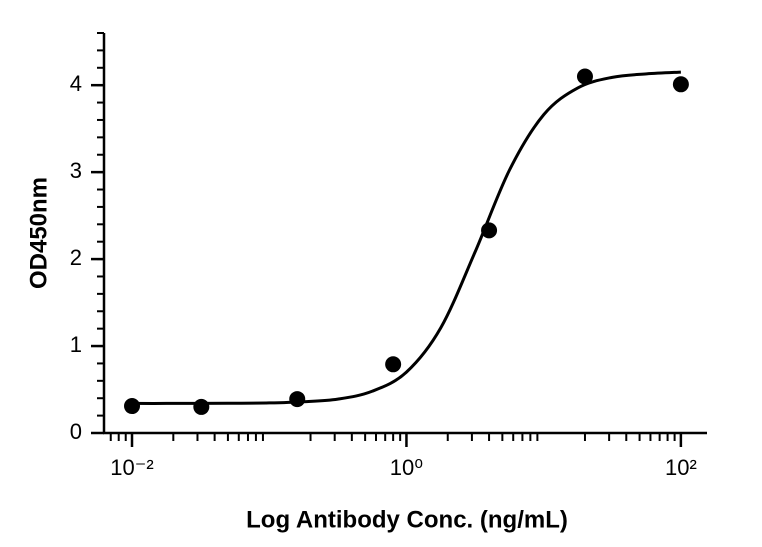 The height and width of the screenshot is (547, 762). What do you see at coordinates (131, 467) in the screenshot?
I see `x-tick-label: 10⁻²` at bounding box center [131, 467].